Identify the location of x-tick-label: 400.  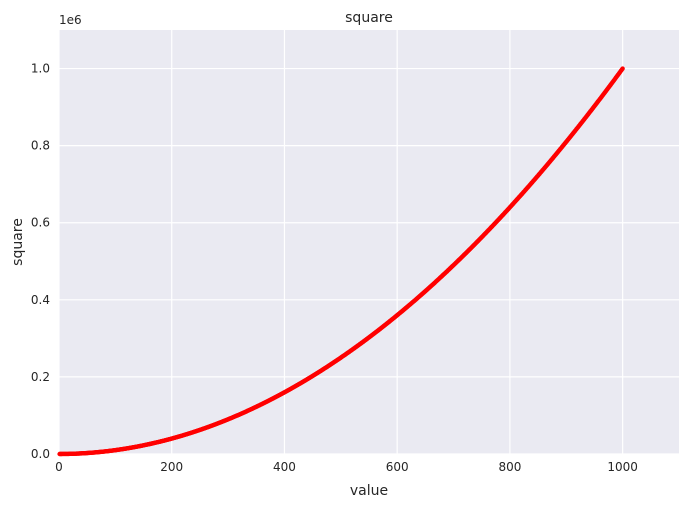
(284, 467).